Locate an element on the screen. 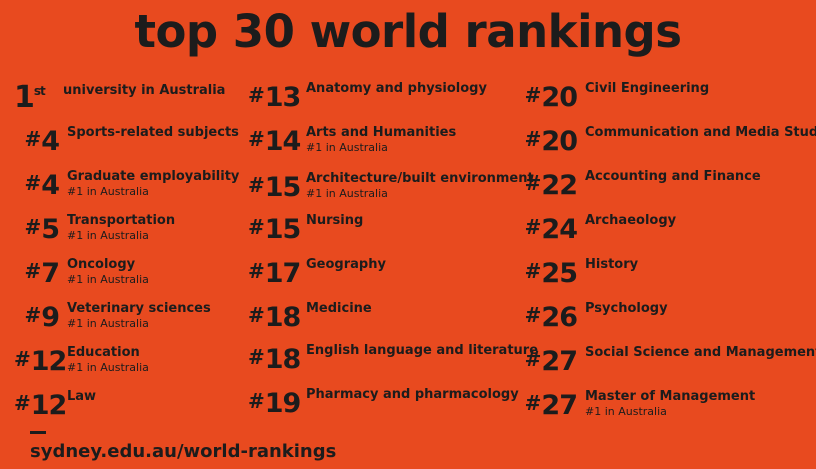 Image resolution: width=816 pixels, height=469 pixels. ranking-subject: university in Australia is located at coordinates (144, 90).